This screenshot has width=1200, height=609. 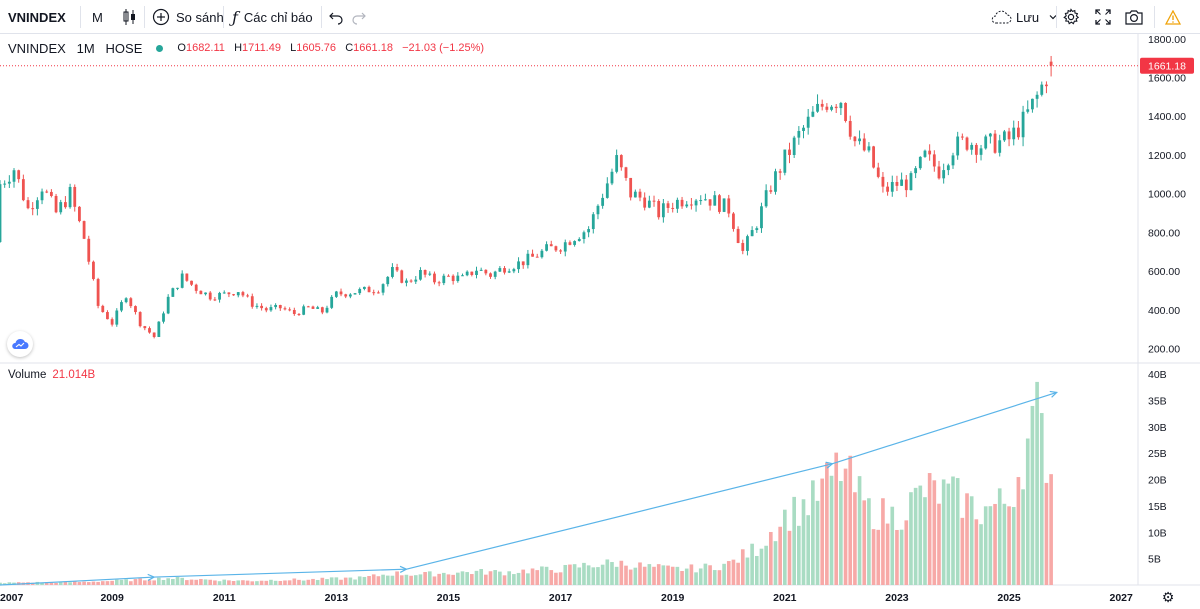 What do you see at coordinates (37, 17) in the screenshot?
I see `symbol-search-button: VNINDEX` at bounding box center [37, 17].